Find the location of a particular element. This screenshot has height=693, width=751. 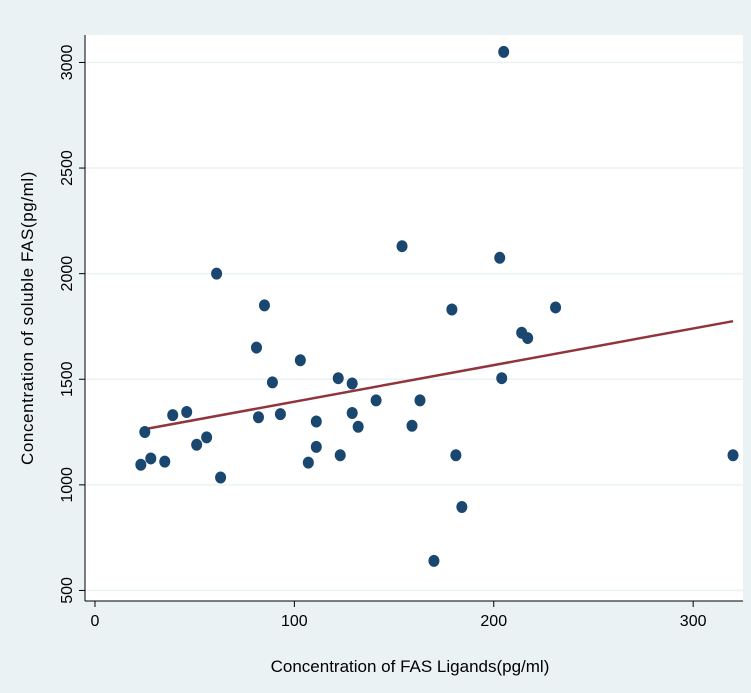

x-tick-label: 200 is located at coordinates (493, 621).